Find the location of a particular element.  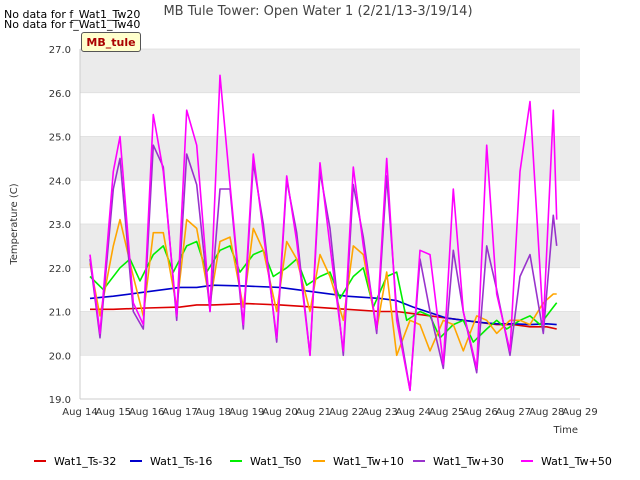

x-tick-label: Aug 16 is located at coordinates (146, 412).